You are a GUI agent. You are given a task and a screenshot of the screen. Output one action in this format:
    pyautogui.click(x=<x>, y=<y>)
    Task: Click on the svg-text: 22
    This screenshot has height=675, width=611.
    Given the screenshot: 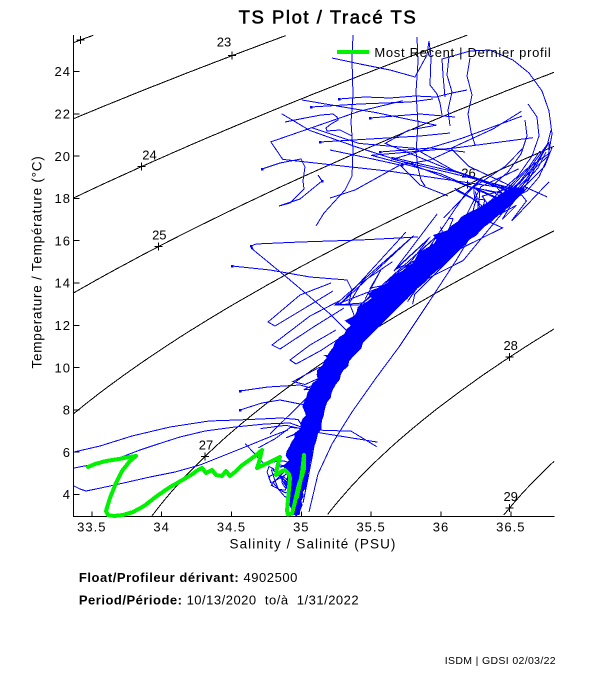 What is the action you would take?
    pyautogui.click(x=63, y=114)
    